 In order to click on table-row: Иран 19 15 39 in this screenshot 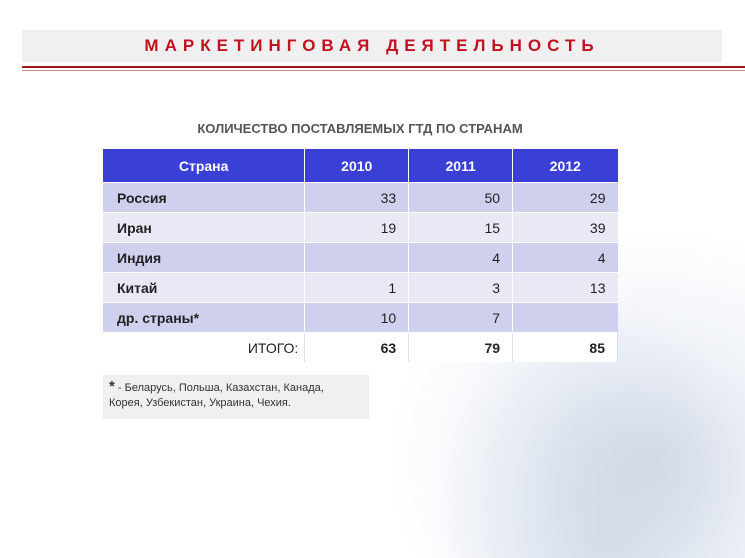, I will do `click(360, 227)`.